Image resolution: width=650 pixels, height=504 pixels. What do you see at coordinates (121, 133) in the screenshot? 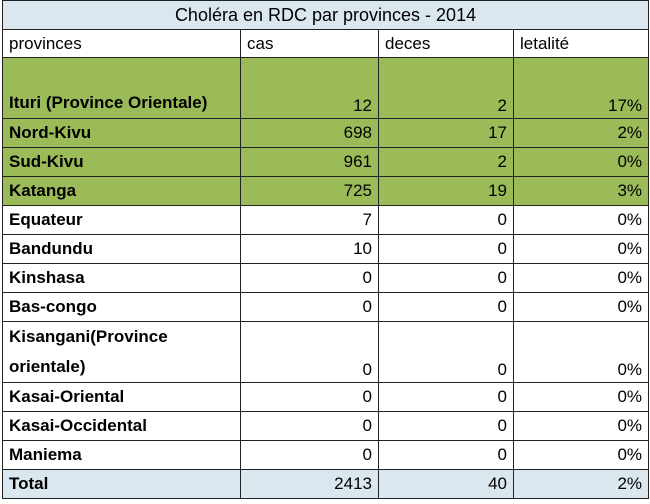
I see `province-name: Nord-Kivu` at bounding box center [121, 133].